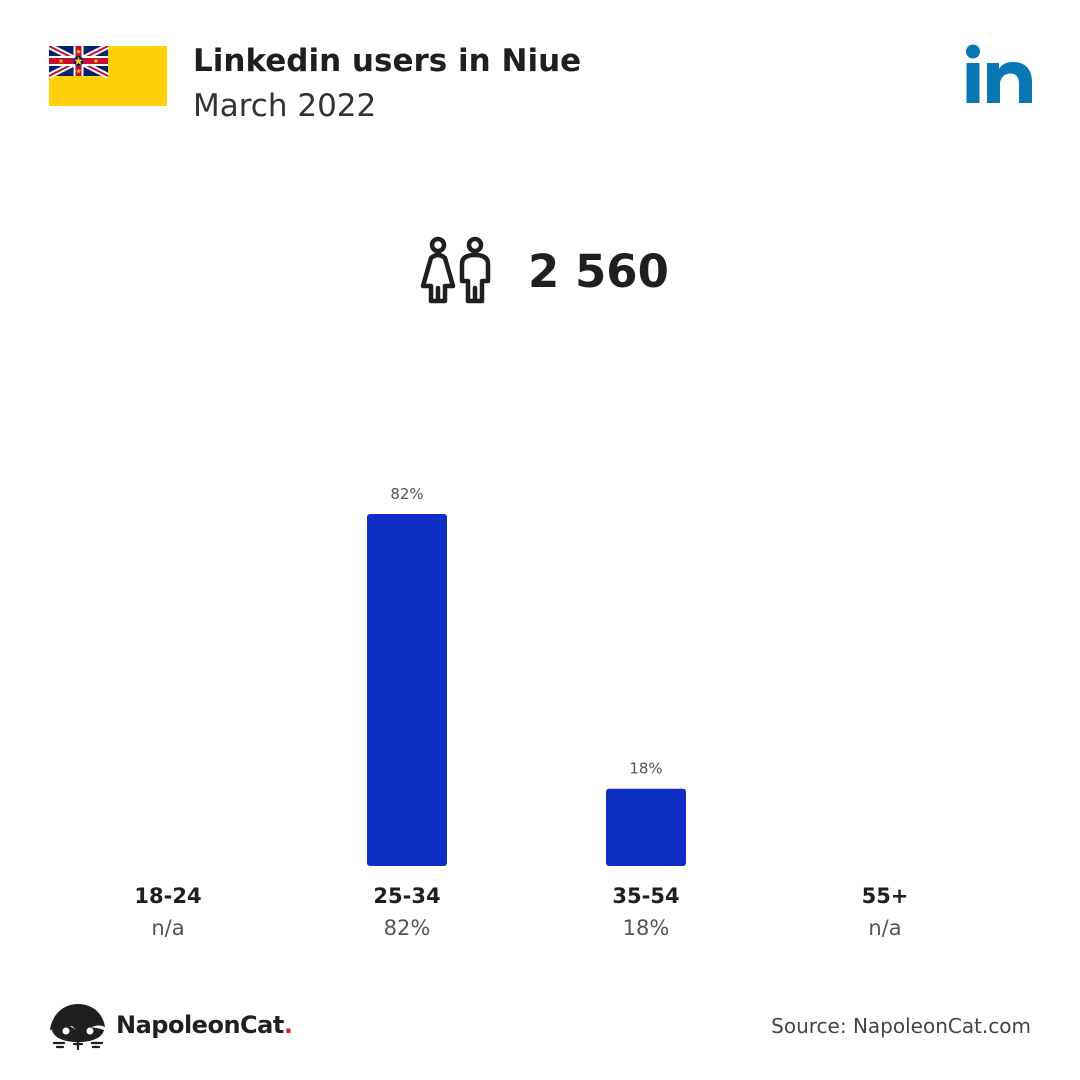 The image size is (1080, 1080). I want to click on category-label: 25-34, so click(407, 896).